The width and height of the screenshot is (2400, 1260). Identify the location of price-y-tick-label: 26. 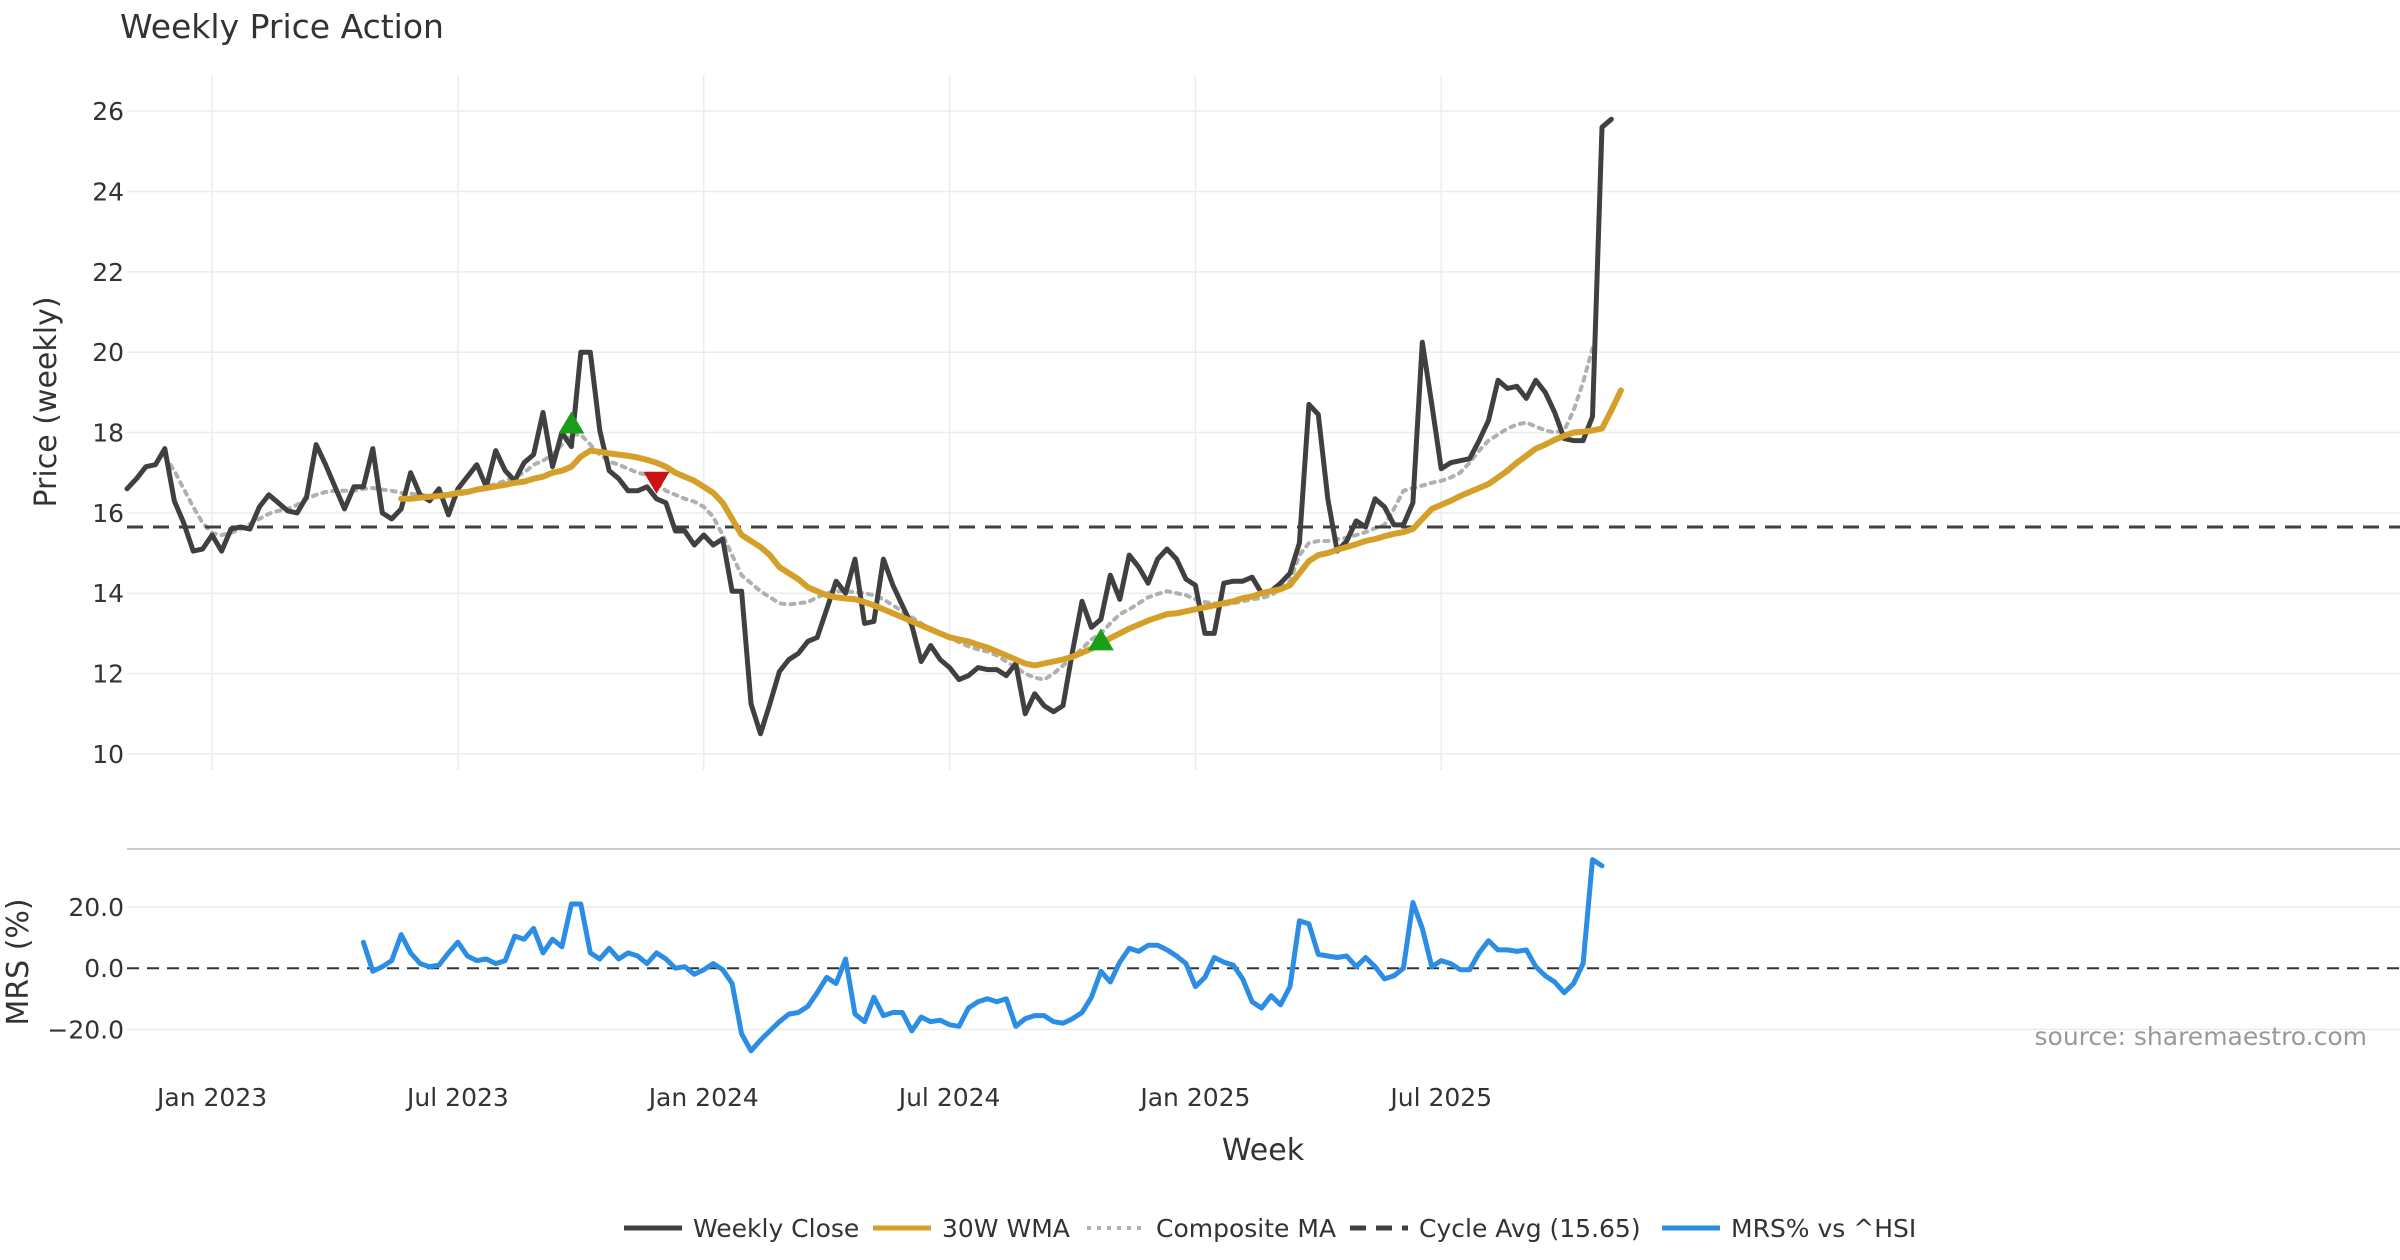
(108, 111).